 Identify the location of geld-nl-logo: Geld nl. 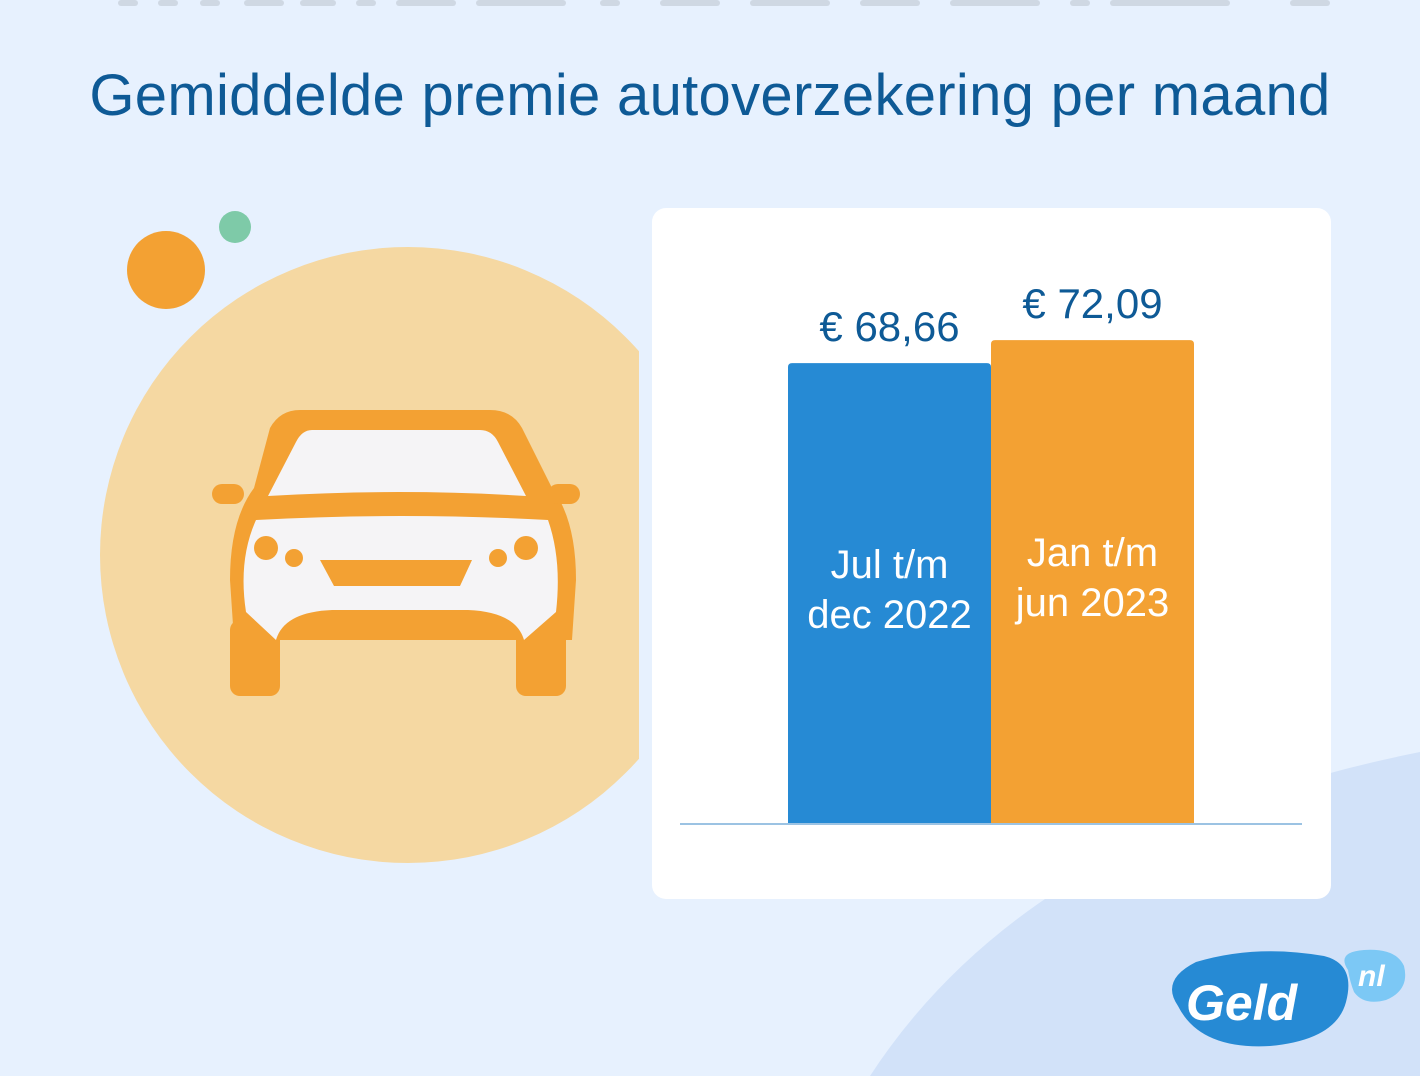
(1289, 998).